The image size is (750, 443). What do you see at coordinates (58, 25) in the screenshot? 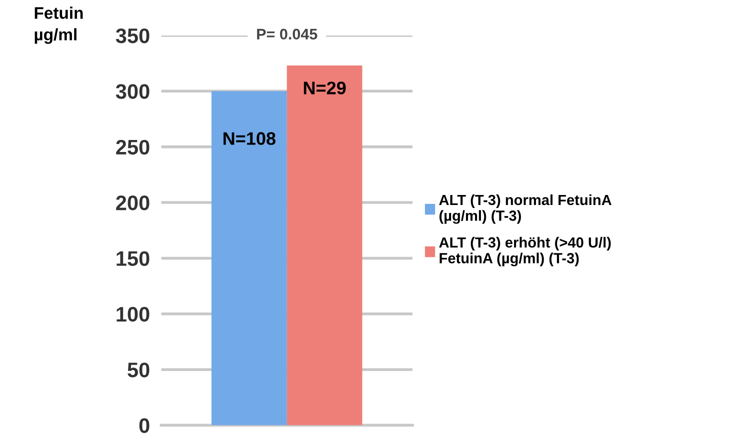
I see `y-axis-title: Fetuin µg/ml` at bounding box center [58, 25].